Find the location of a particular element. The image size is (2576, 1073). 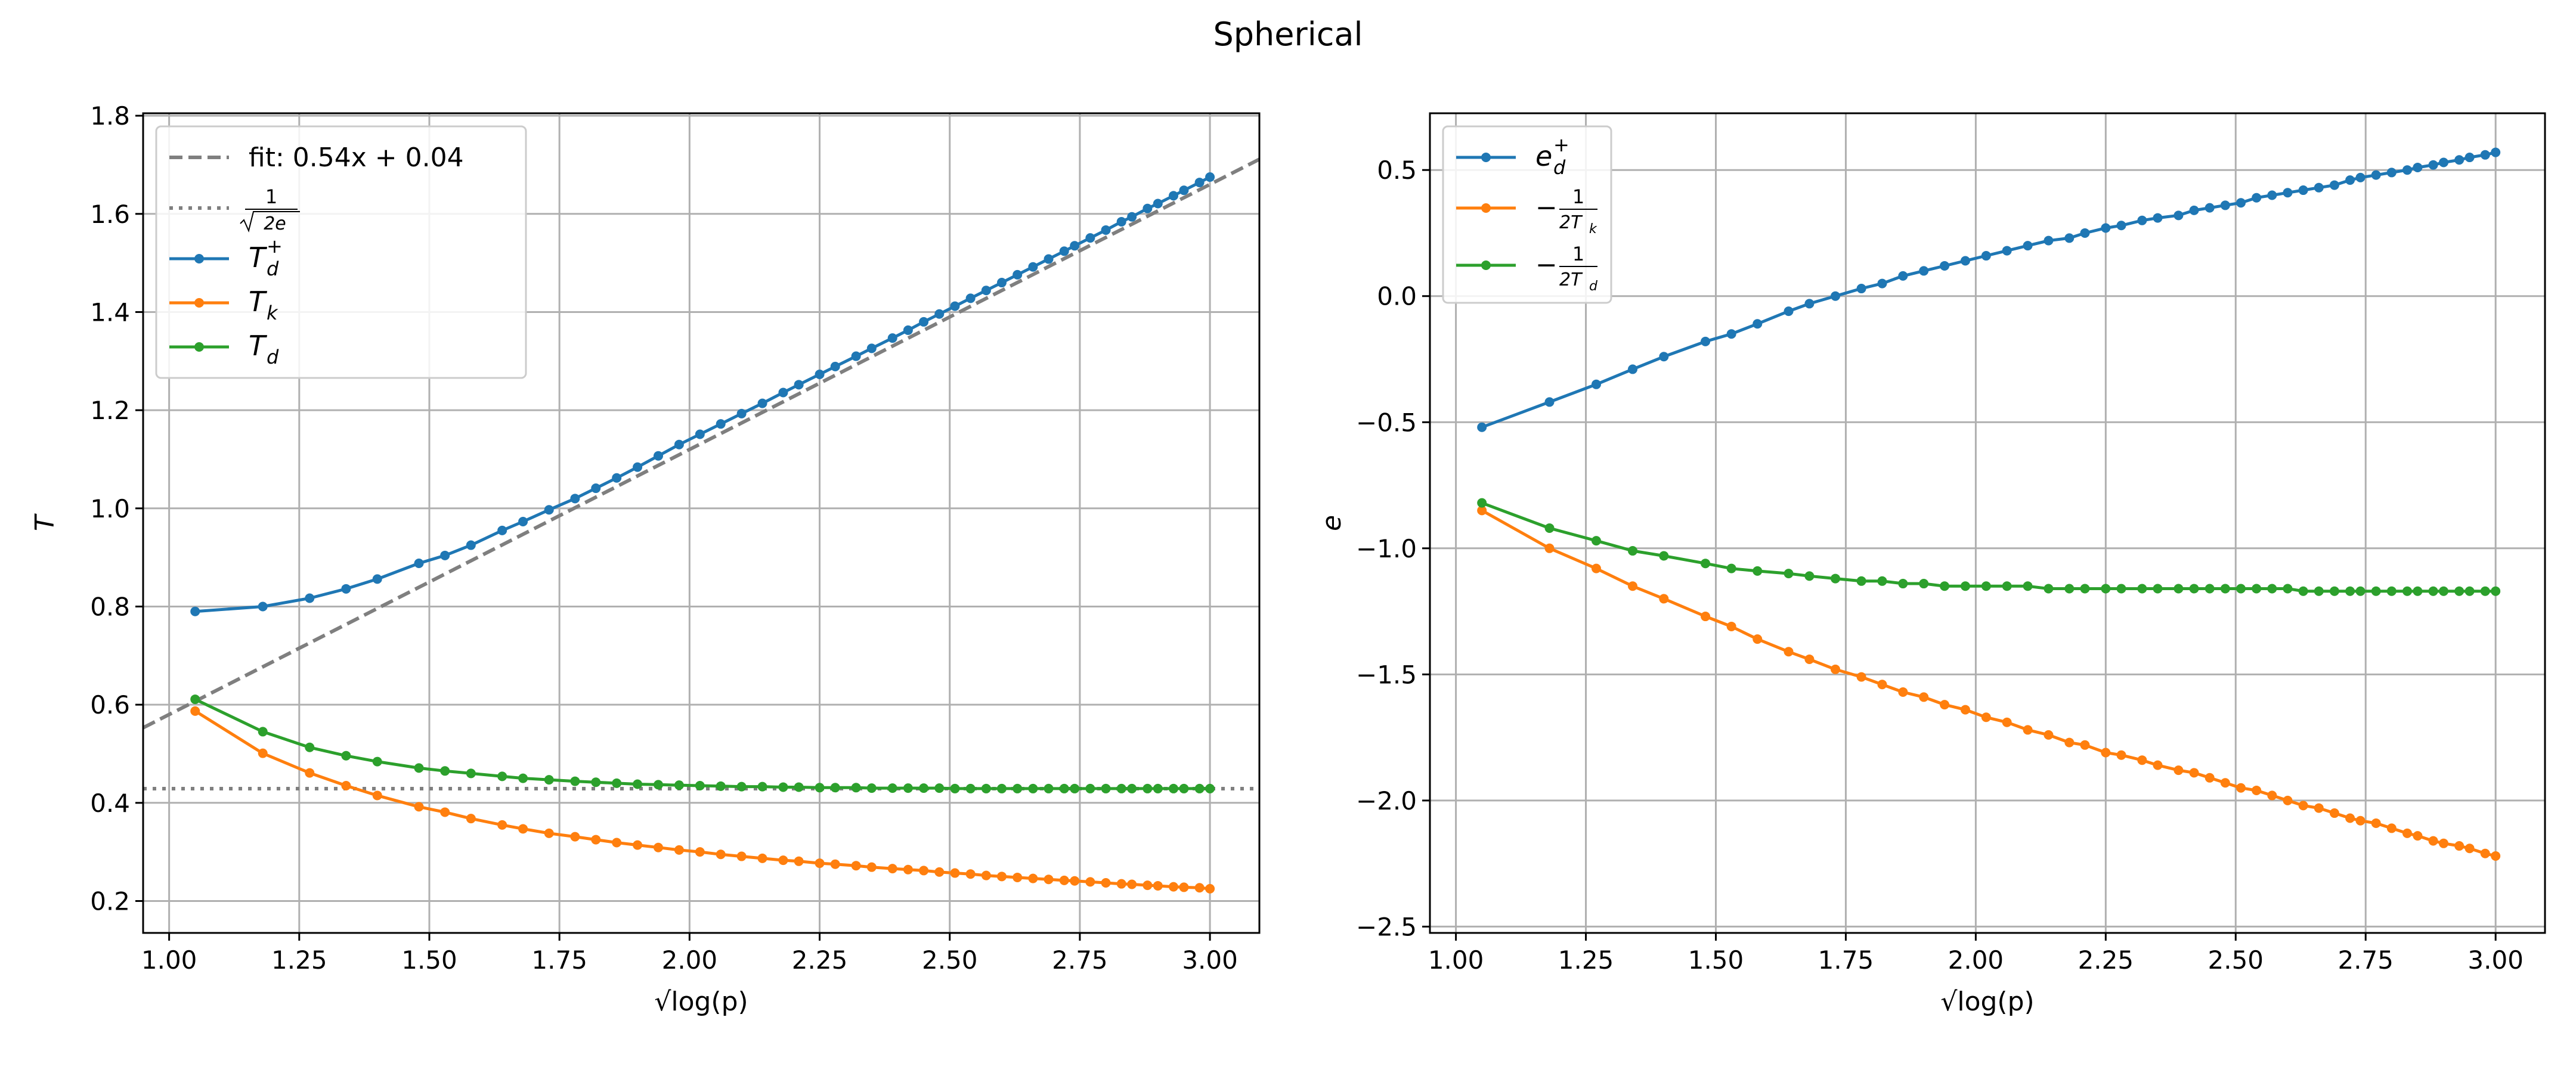

legend-entry: −1 2T k is located at coordinates (1526, 211).